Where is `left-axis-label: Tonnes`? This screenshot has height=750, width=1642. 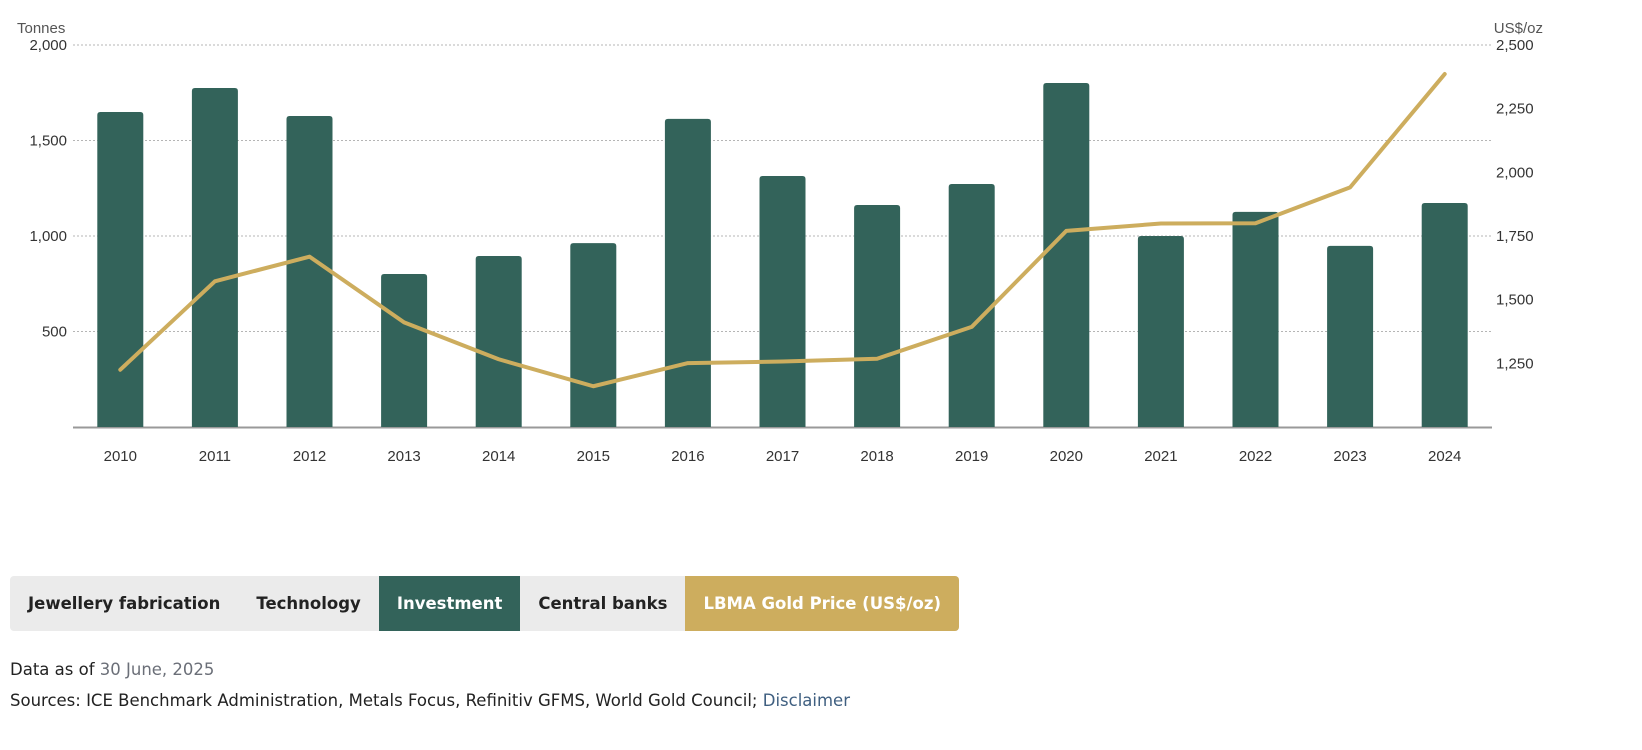 left-axis-label: Tonnes is located at coordinates (41, 28).